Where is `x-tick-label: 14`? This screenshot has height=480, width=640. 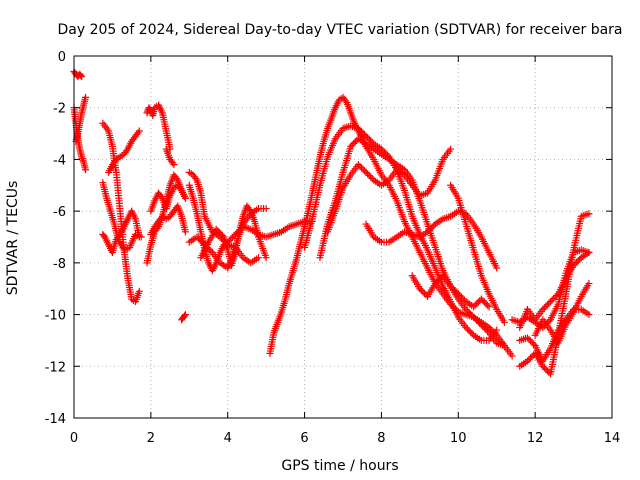
x-tick-label: 14 is located at coordinates (612, 438).